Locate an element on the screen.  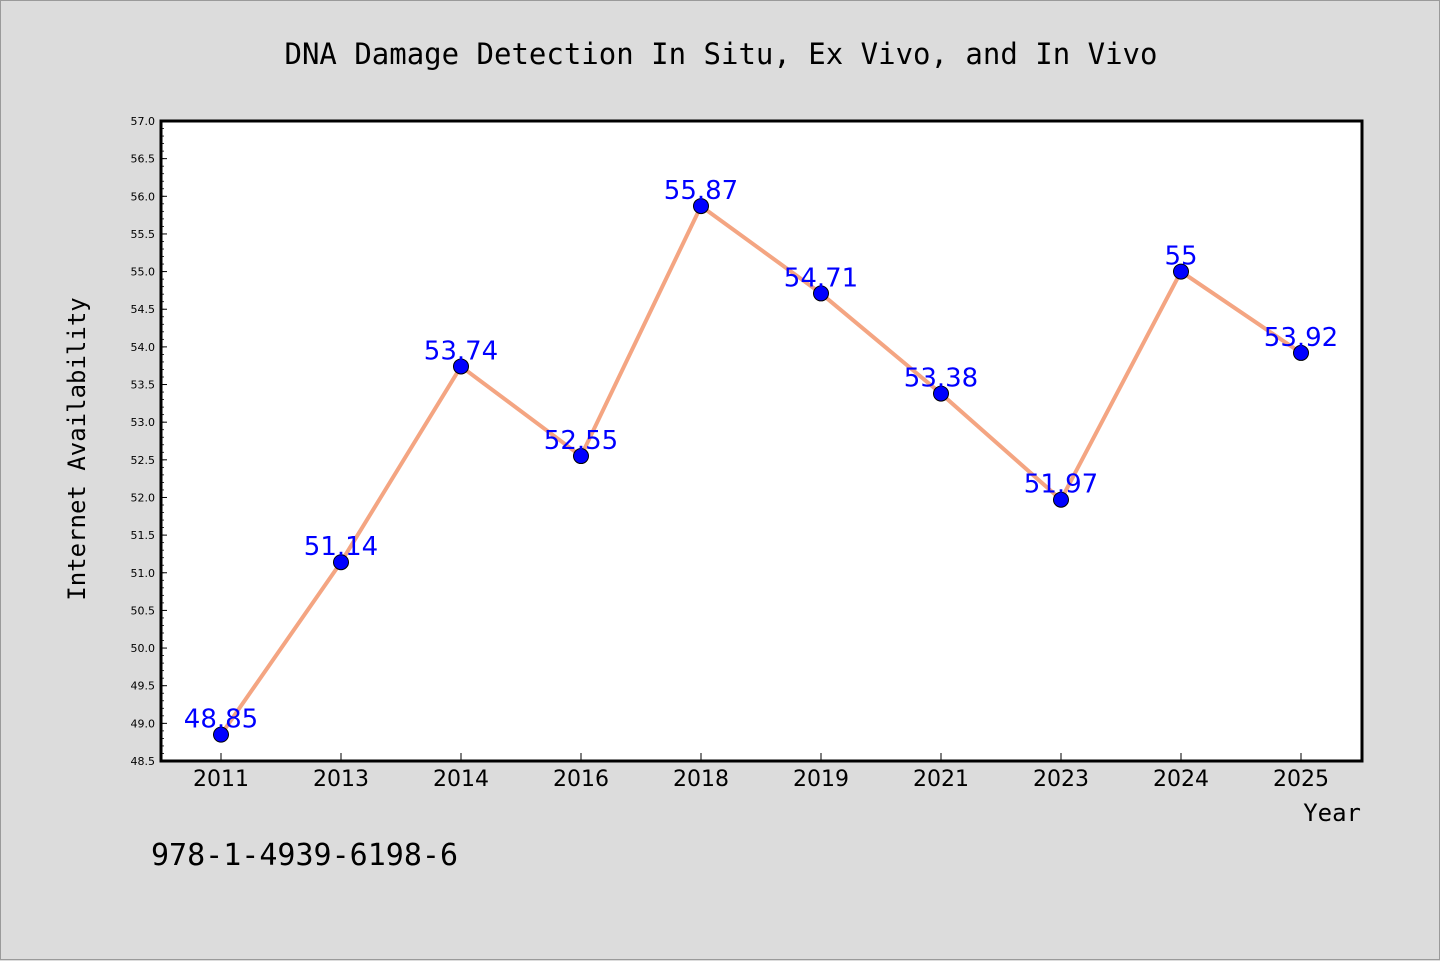
y-tick-label: 54.0 is located at coordinates (143, 347).